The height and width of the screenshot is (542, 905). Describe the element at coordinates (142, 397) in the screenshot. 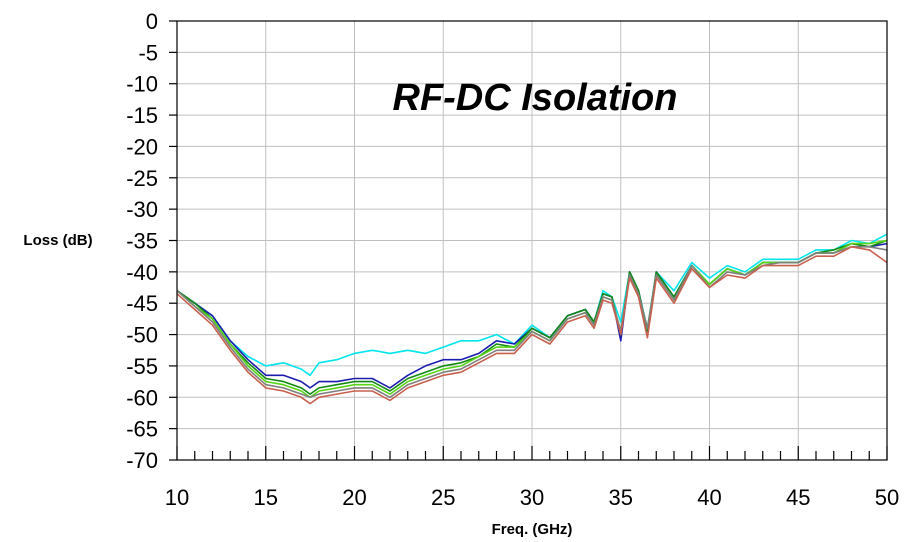

I see `y-tick-label: -60` at that location.